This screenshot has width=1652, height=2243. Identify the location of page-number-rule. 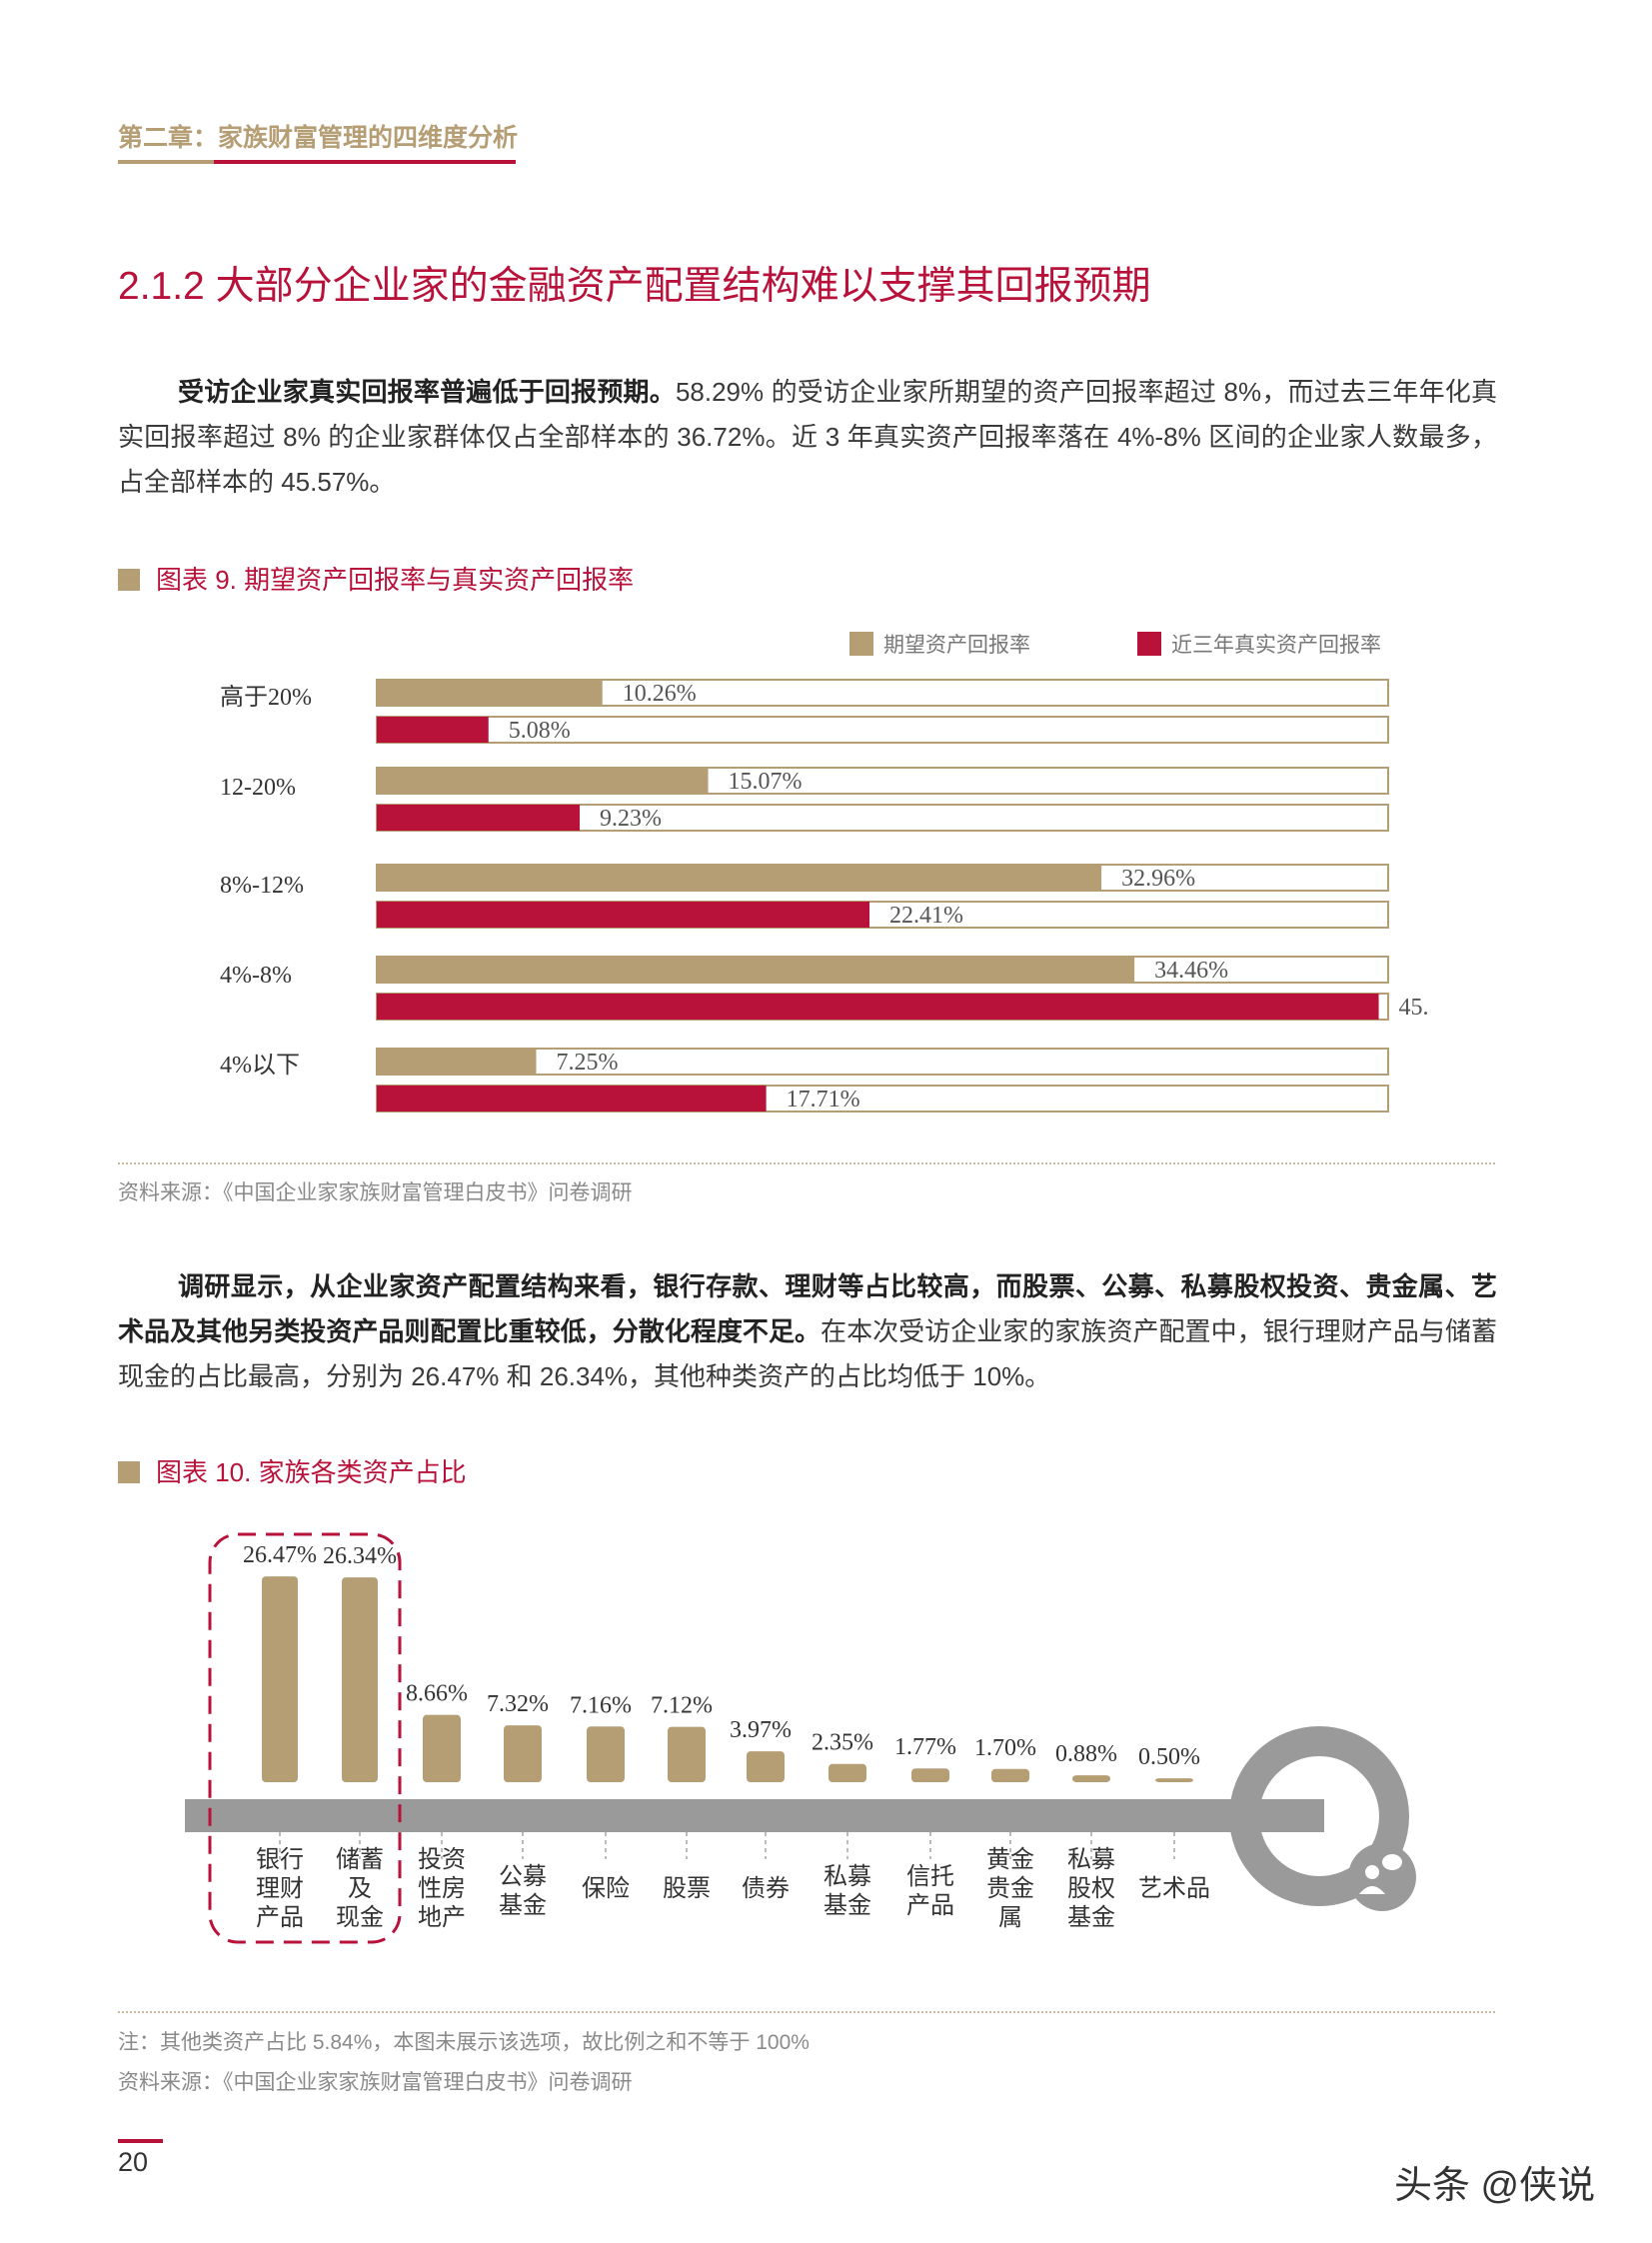
(140, 2141).